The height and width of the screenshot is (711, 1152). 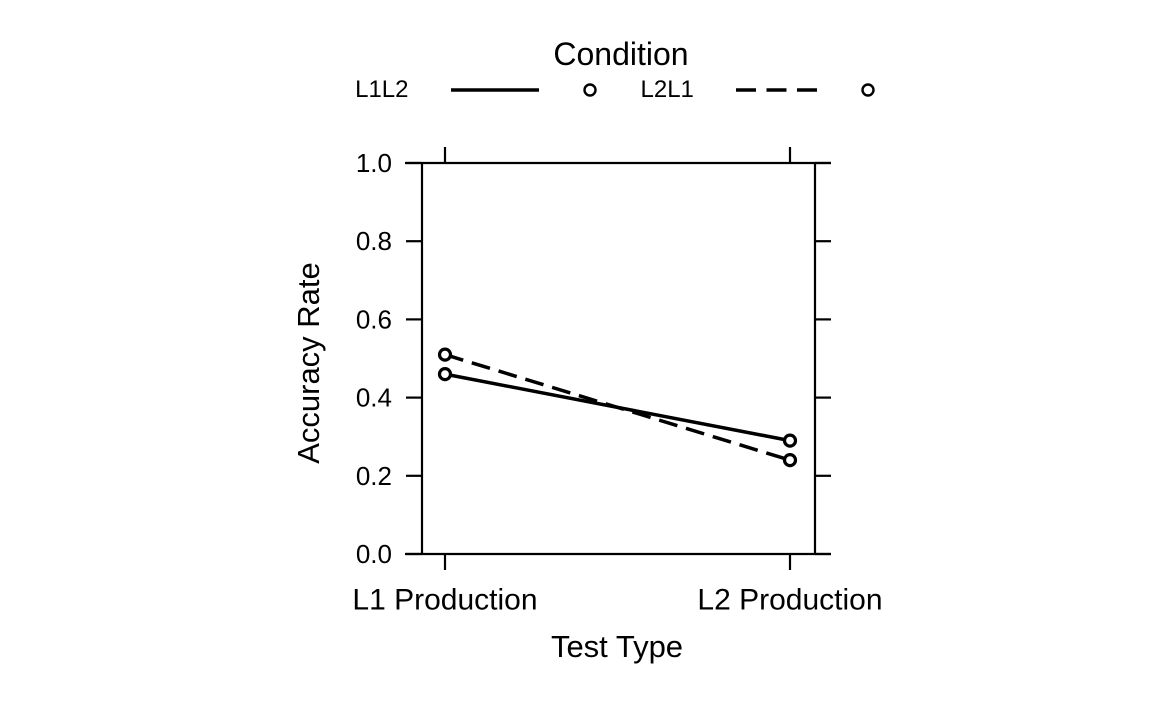 I want to click on legend: L1L2 L2L1, so click(x=616, y=90).